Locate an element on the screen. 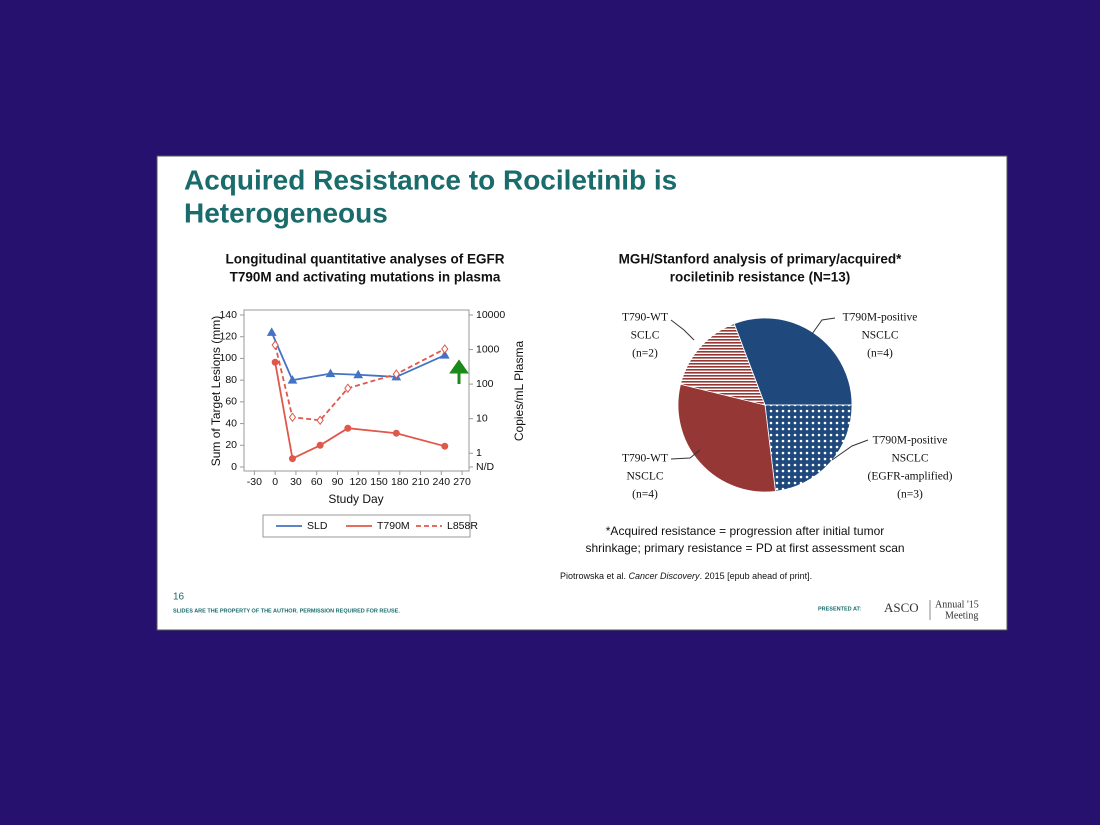 This screenshot has height=825, width=1100. x-tick-label: 60 is located at coordinates (317, 482).